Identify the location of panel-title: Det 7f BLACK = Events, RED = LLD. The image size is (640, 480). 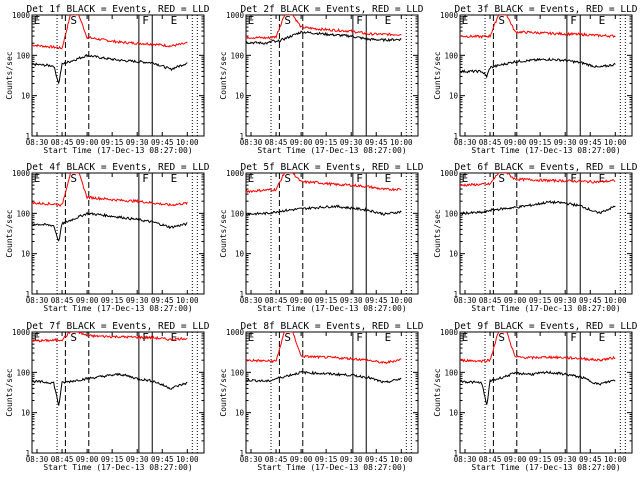
(117, 326).